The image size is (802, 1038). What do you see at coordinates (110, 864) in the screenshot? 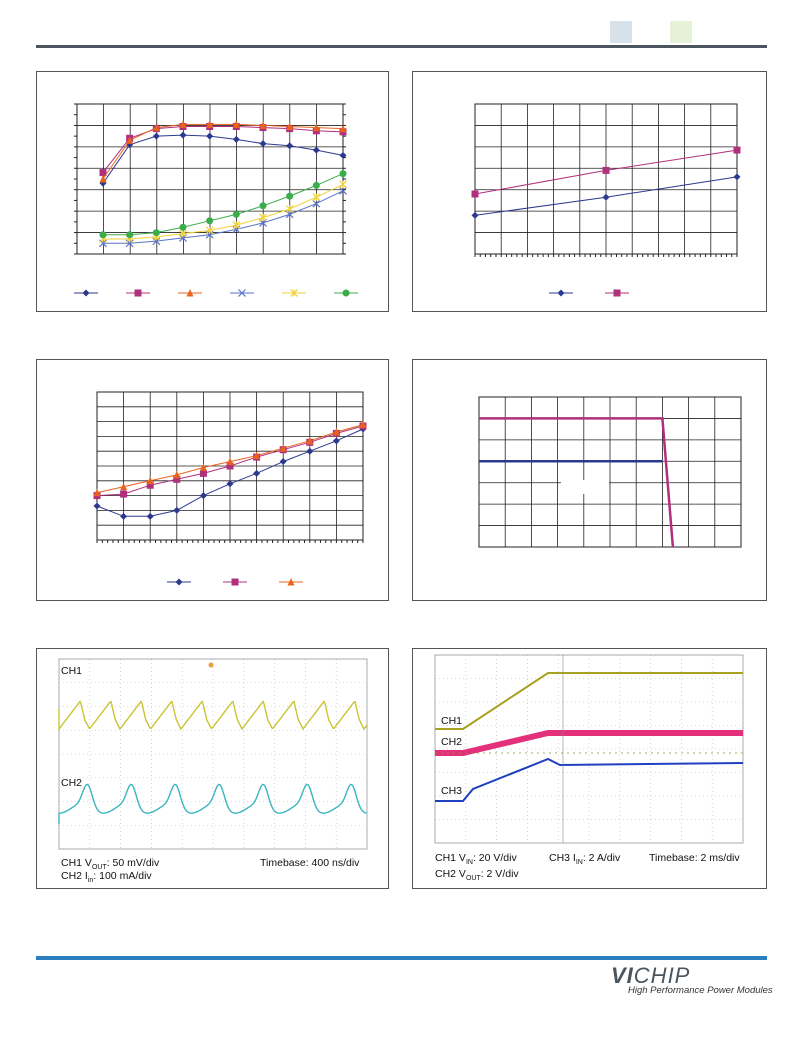
I see `scope1-line1: CH1 VOUT: 50 mV/div` at bounding box center [110, 864].